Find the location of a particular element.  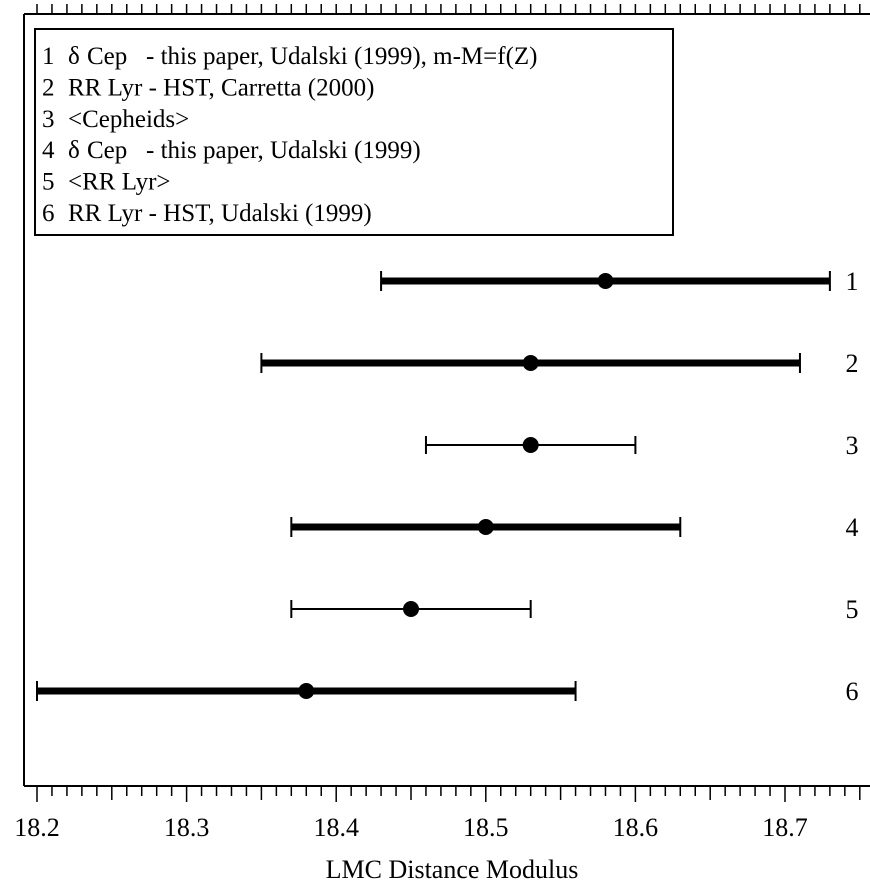

legend-item-text: <Cepheids> is located at coordinates (128, 119).